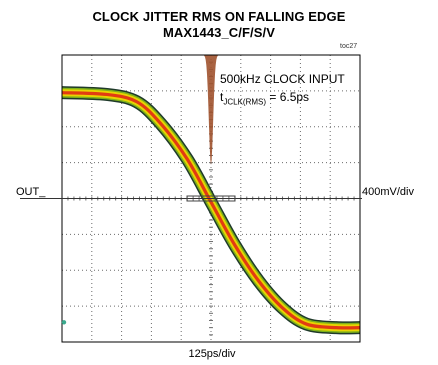 This screenshot has width=438, height=365. Describe the element at coordinates (288, 97) in the screenshot. I see `jitter-value: = 6.5ps` at that location.